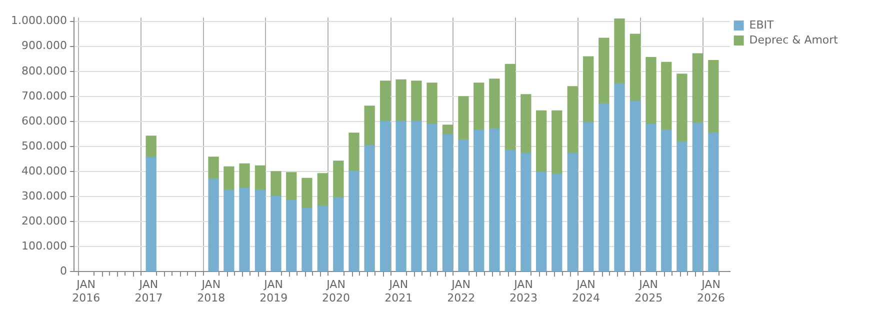  Describe the element at coordinates (586, 291) in the screenshot. I see `x-tick-label: JAN 2024` at that location.